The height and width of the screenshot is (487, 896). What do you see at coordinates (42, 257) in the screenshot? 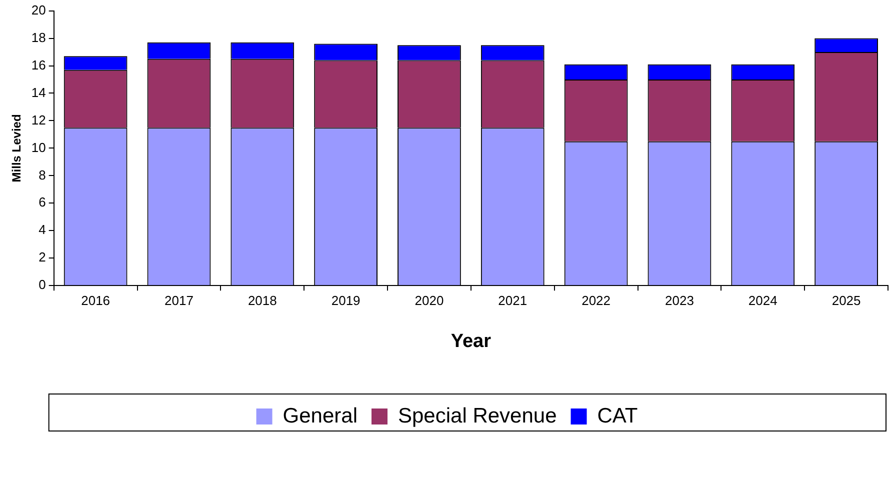
I see `y-tick-label: 2` at bounding box center [42, 257].